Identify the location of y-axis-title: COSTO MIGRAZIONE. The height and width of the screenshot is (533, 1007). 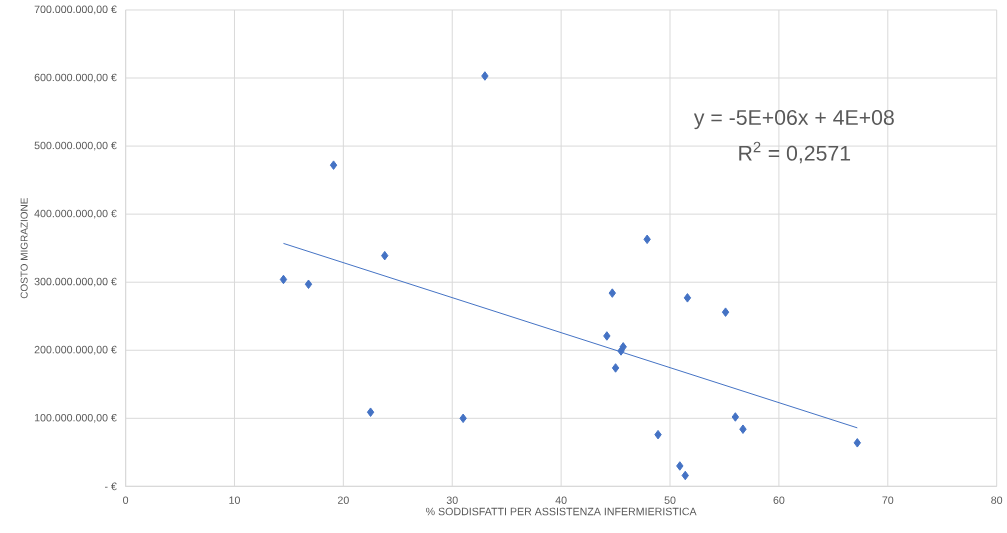
(24, 248).